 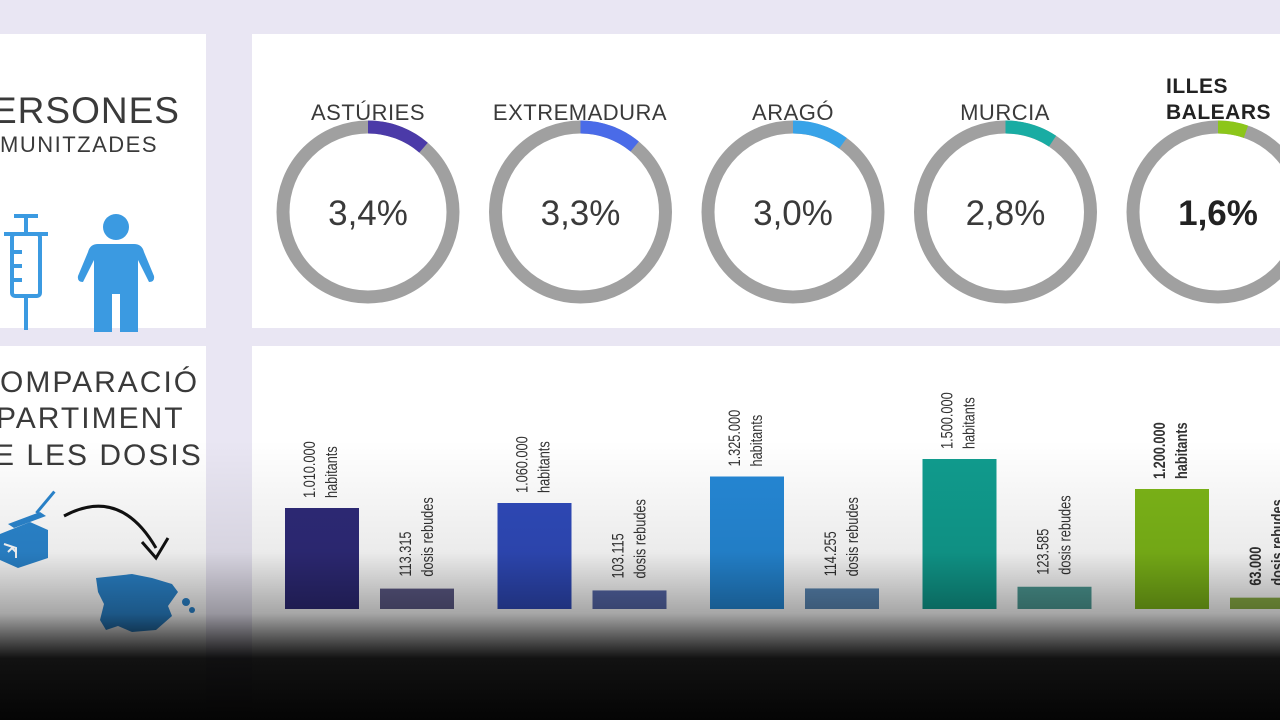 What do you see at coordinates (1218, 213) in the screenshot?
I see `donut-percentage-label: 1,6%` at bounding box center [1218, 213].